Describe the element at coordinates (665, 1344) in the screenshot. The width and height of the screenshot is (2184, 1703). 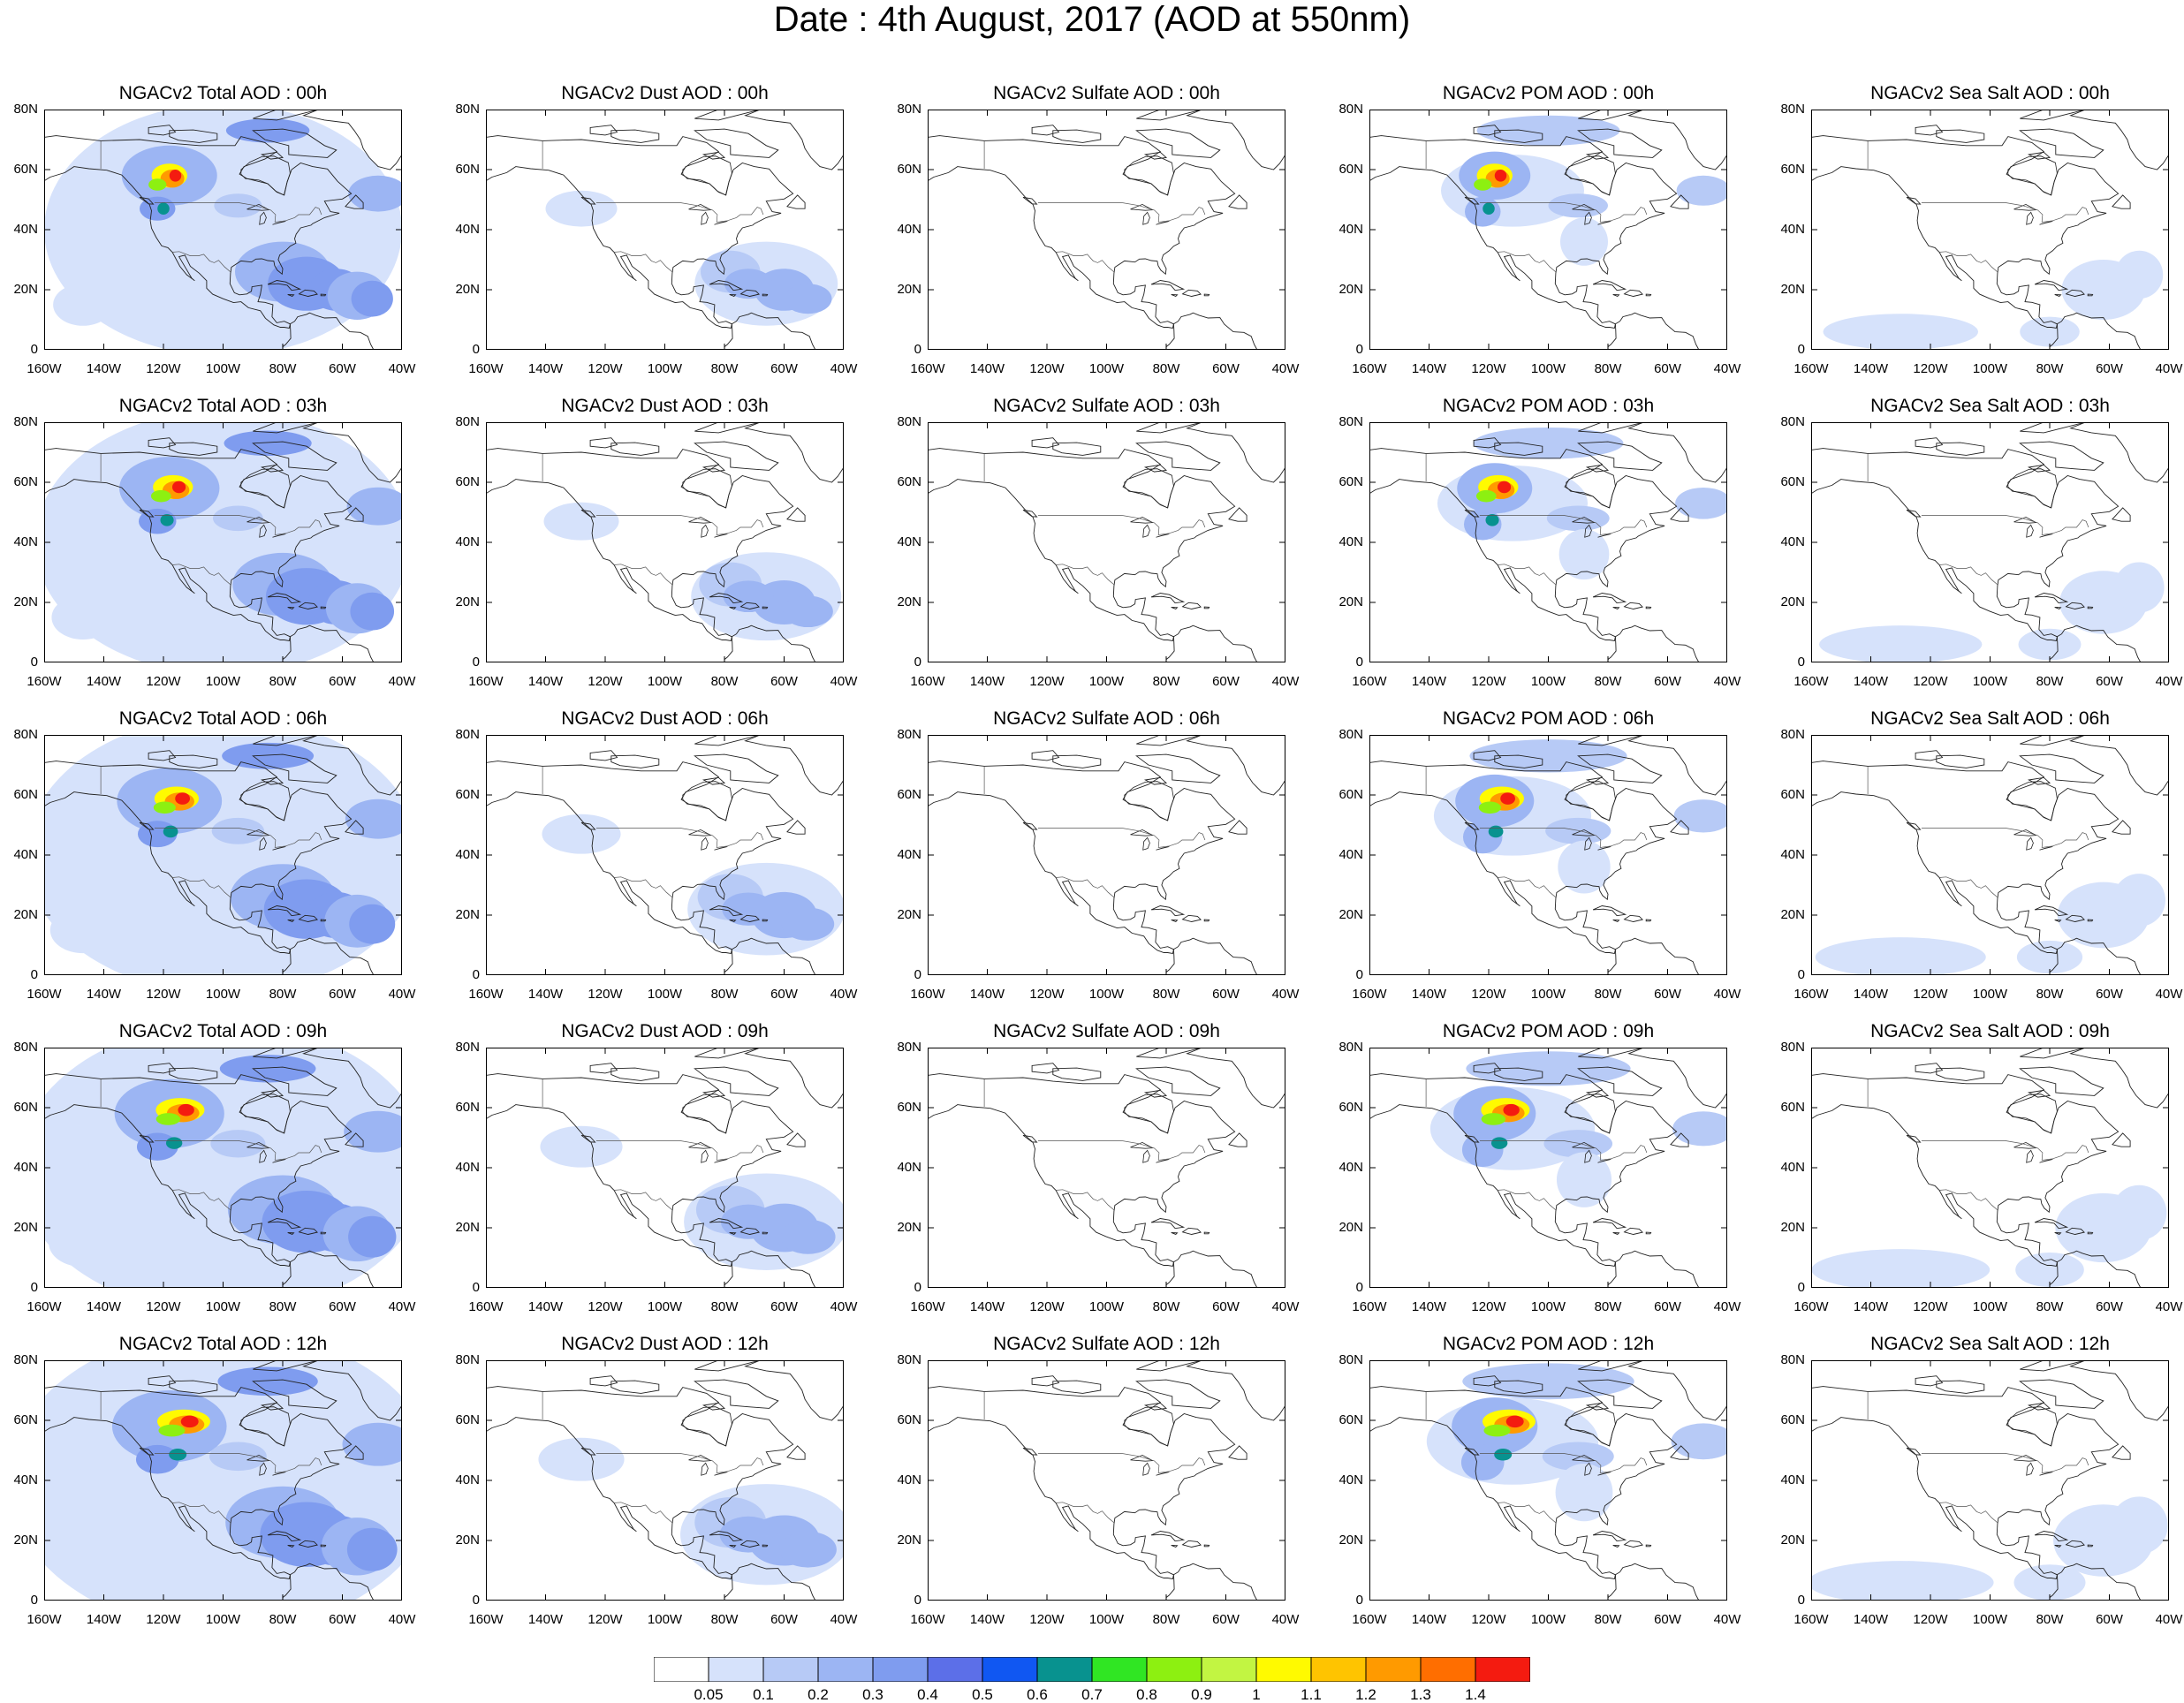
I see `panel-title: NGACv2 Dust AOD : 12h` at that location.